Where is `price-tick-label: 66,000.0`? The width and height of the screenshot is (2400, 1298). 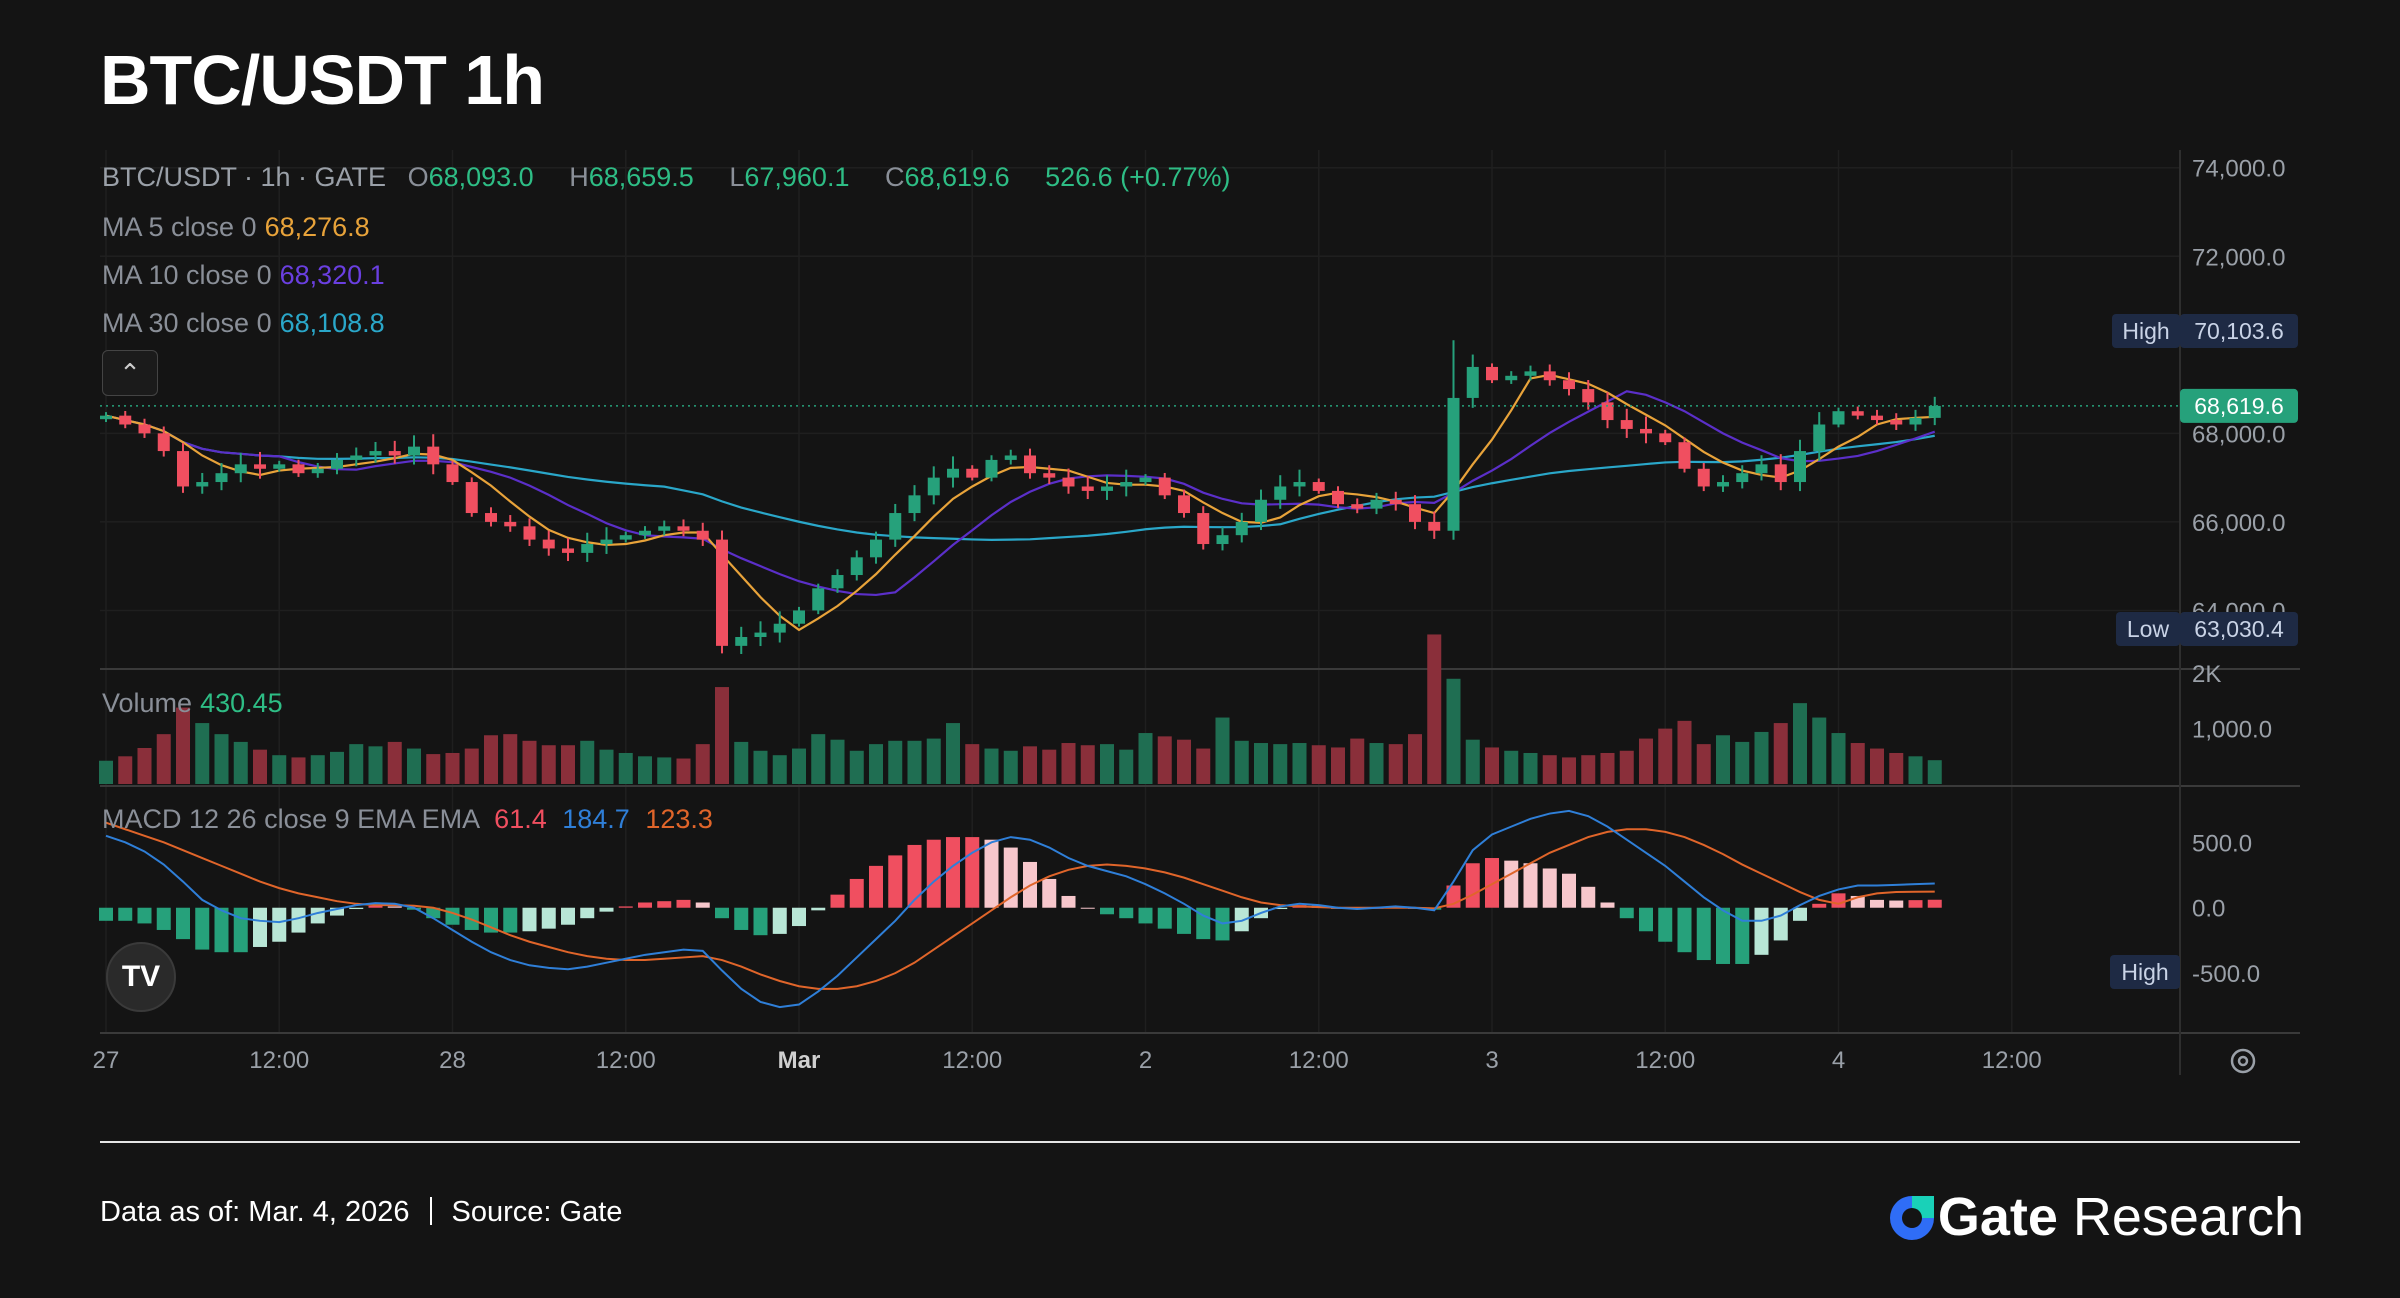
price-tick-label: 66,000.0 is located at coordinates (2238, 523).